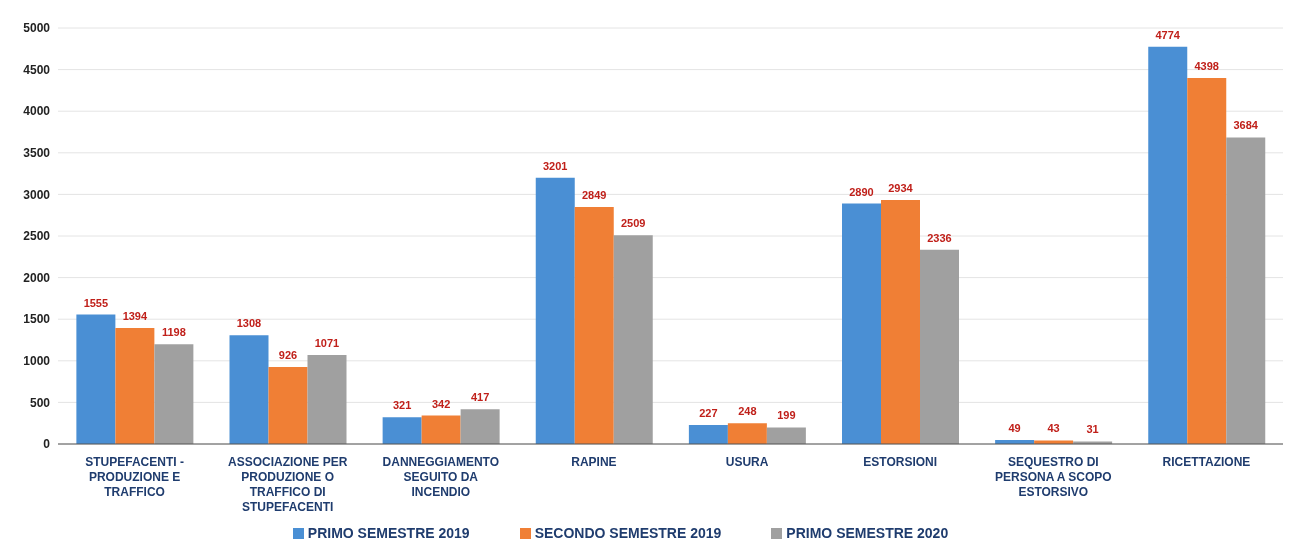 This screenshot has height=552, width=1315. What do you see at coordinates (402, 405) in the screenshot?
I see `data-label: 321` at bounding box center [402, 405].